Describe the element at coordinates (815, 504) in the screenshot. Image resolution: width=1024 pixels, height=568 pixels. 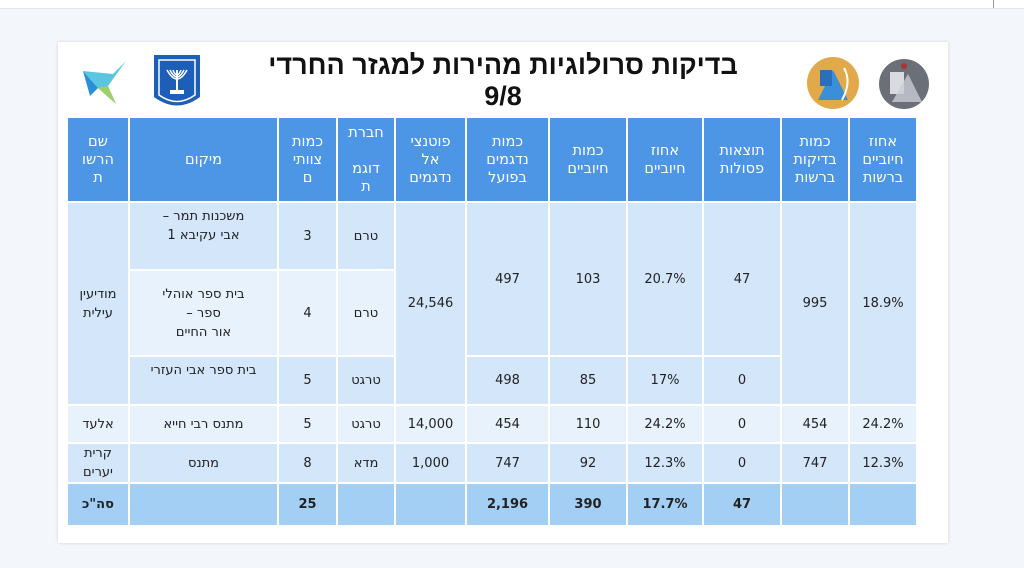
I see `total-authority-tests` at that location.